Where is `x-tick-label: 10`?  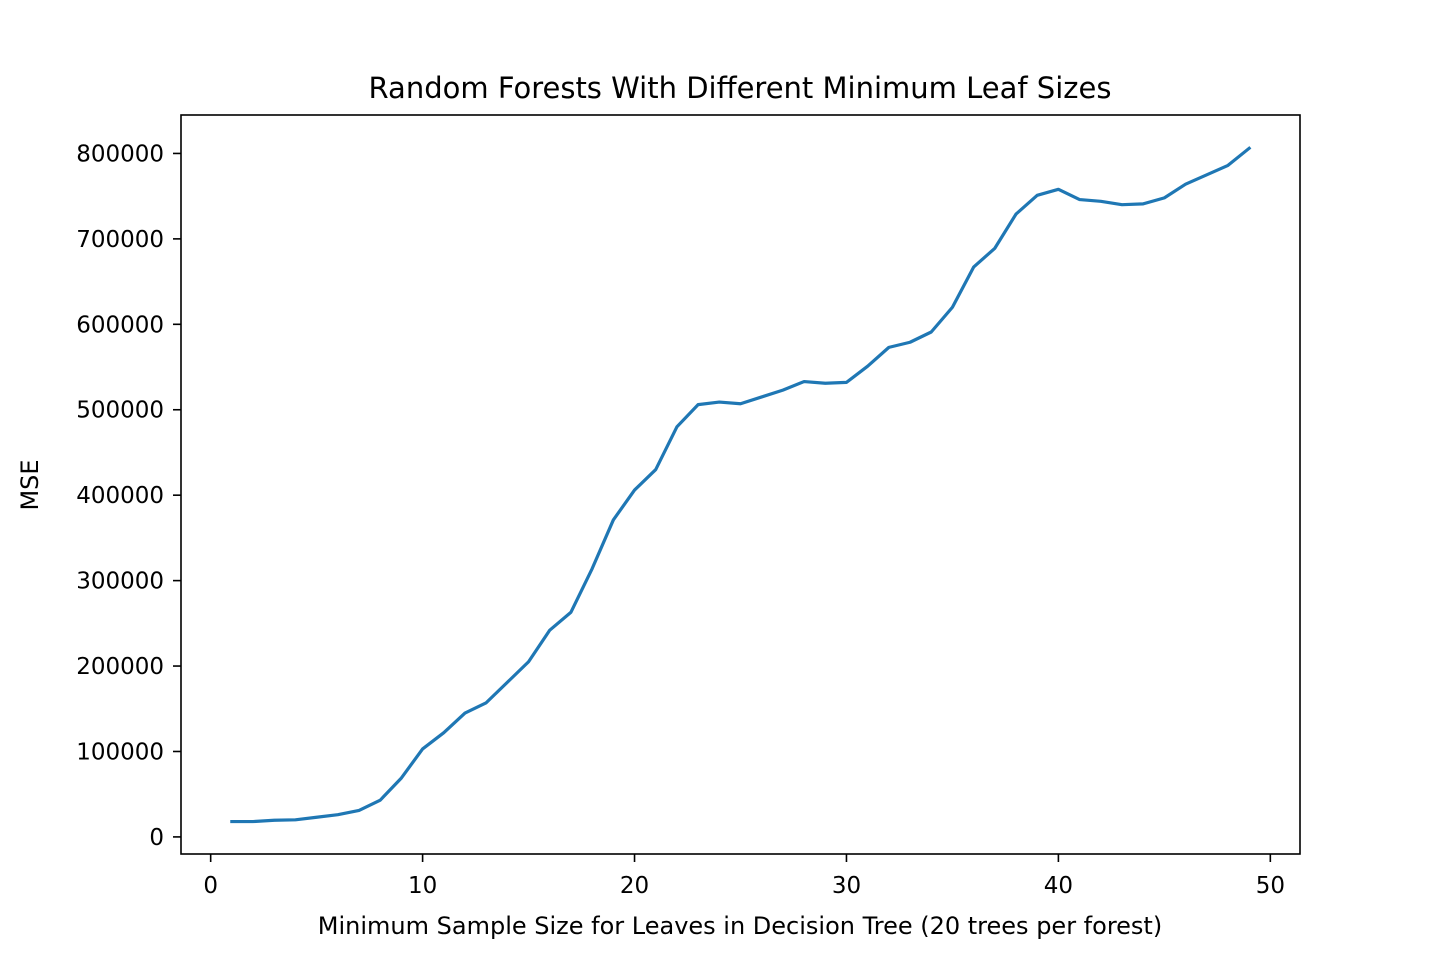 x-tick-label: 10 is located at coordinates (422, 886).